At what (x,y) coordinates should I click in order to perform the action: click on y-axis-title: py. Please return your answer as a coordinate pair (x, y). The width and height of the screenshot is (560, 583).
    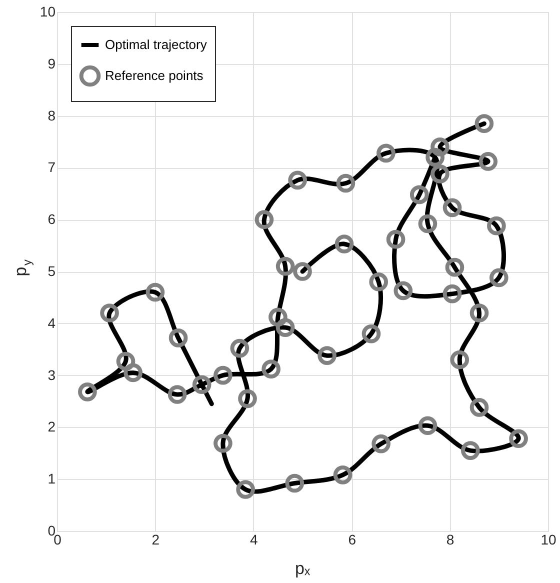
    Looking at the image, I should click on (22, 268).